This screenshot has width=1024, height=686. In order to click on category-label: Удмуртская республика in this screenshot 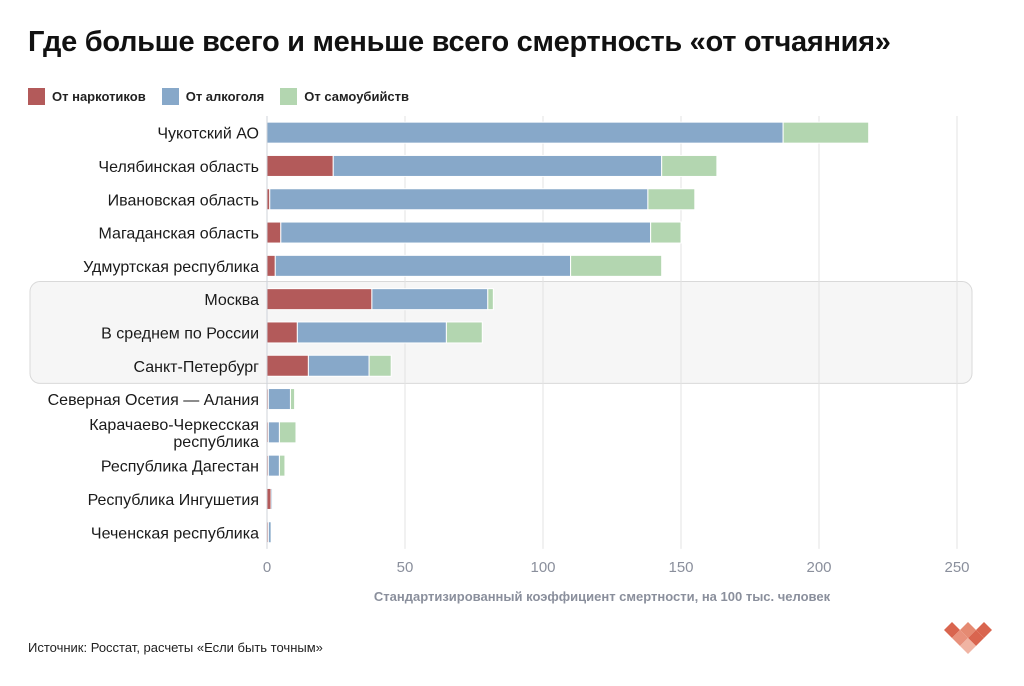, I will do `click(171, 267)`.